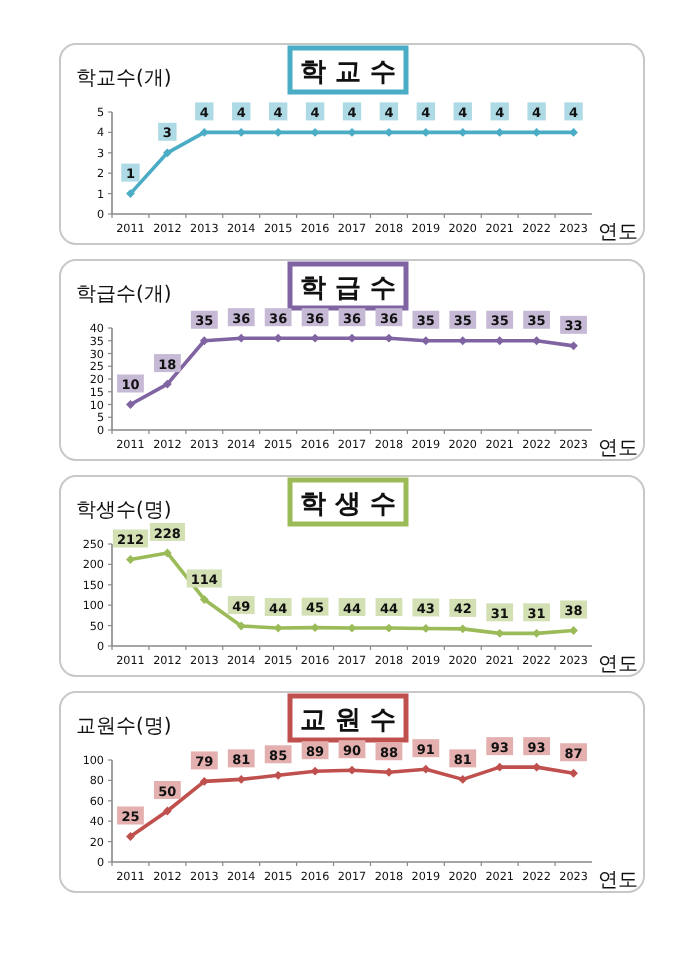 The height and width of the screenshot is (960, 700). What do you see at coordinates (348, 721) in the screenshot?
I see `chart-title: 교 원 수` at bounding box center [348, 721].